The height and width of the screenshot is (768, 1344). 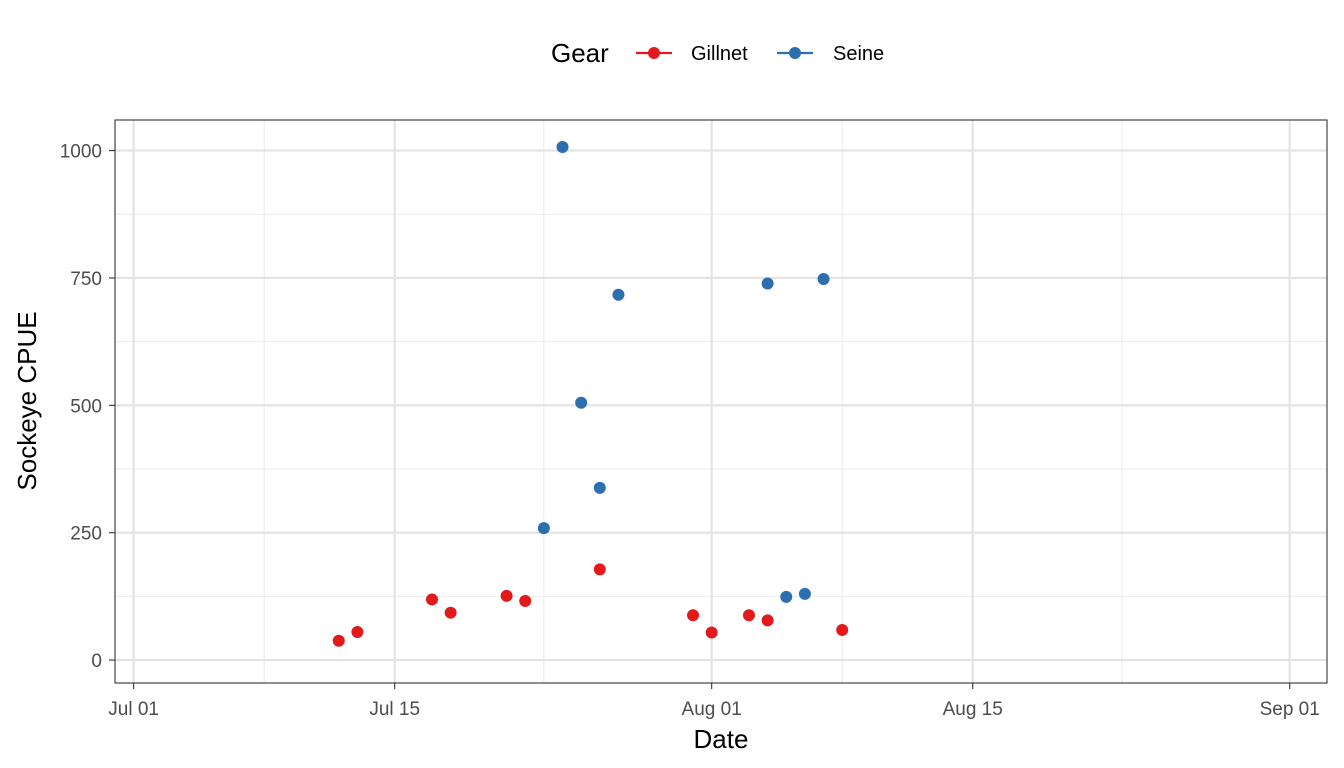 I want to click on y-tick-label: 500, so click(x=86, y=406).